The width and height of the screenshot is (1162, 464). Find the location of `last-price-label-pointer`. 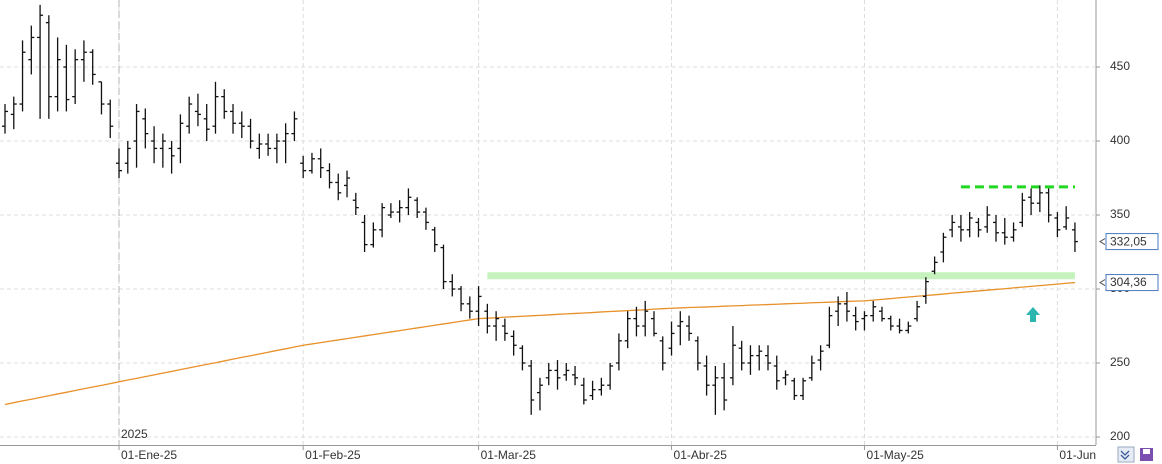

last-price-label-pointer is located at coordinates (1102, 242).